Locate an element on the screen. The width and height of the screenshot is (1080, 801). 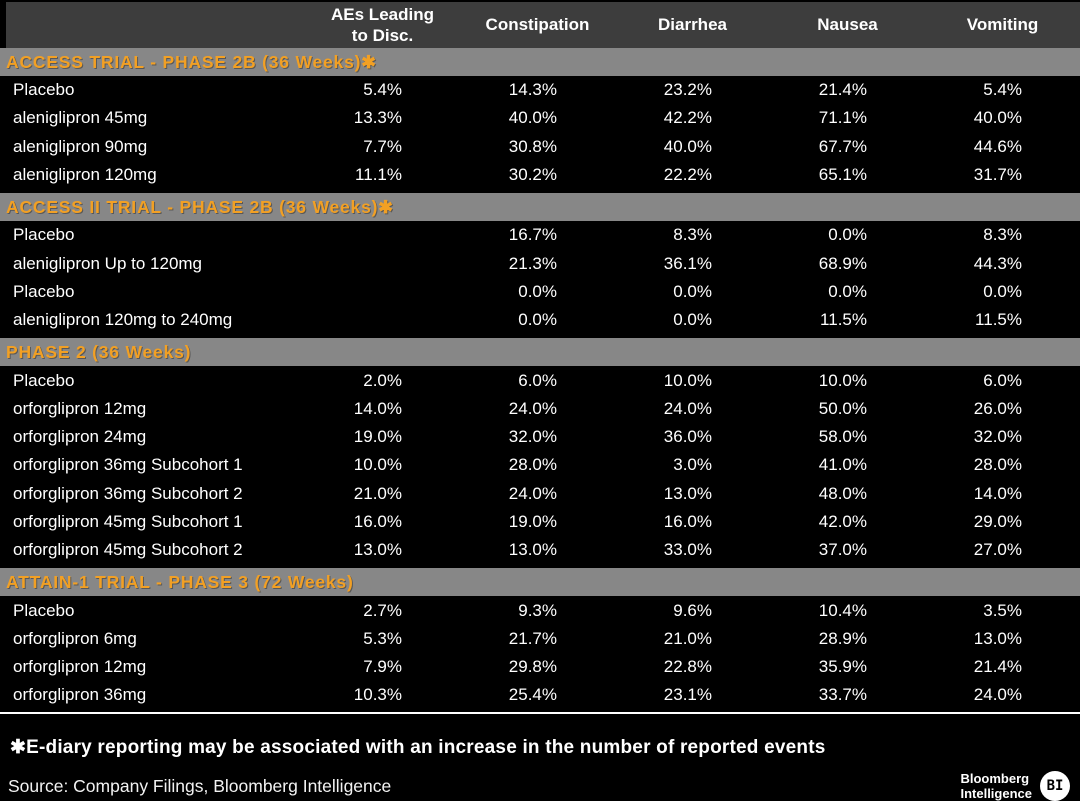
row-label: orforglipron 6mg is located at coordinates (75, 638).